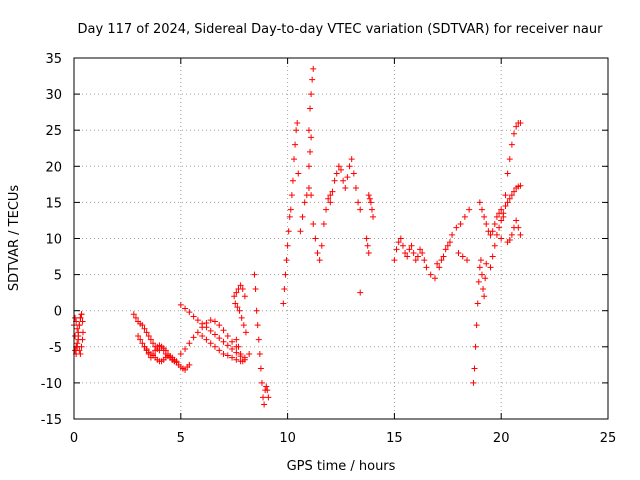 The height and width of the screenshot is (480, 640). Describe the element at coordinates (74, 438) in the screenshot. I see `x-tick-label: 0` at that location.